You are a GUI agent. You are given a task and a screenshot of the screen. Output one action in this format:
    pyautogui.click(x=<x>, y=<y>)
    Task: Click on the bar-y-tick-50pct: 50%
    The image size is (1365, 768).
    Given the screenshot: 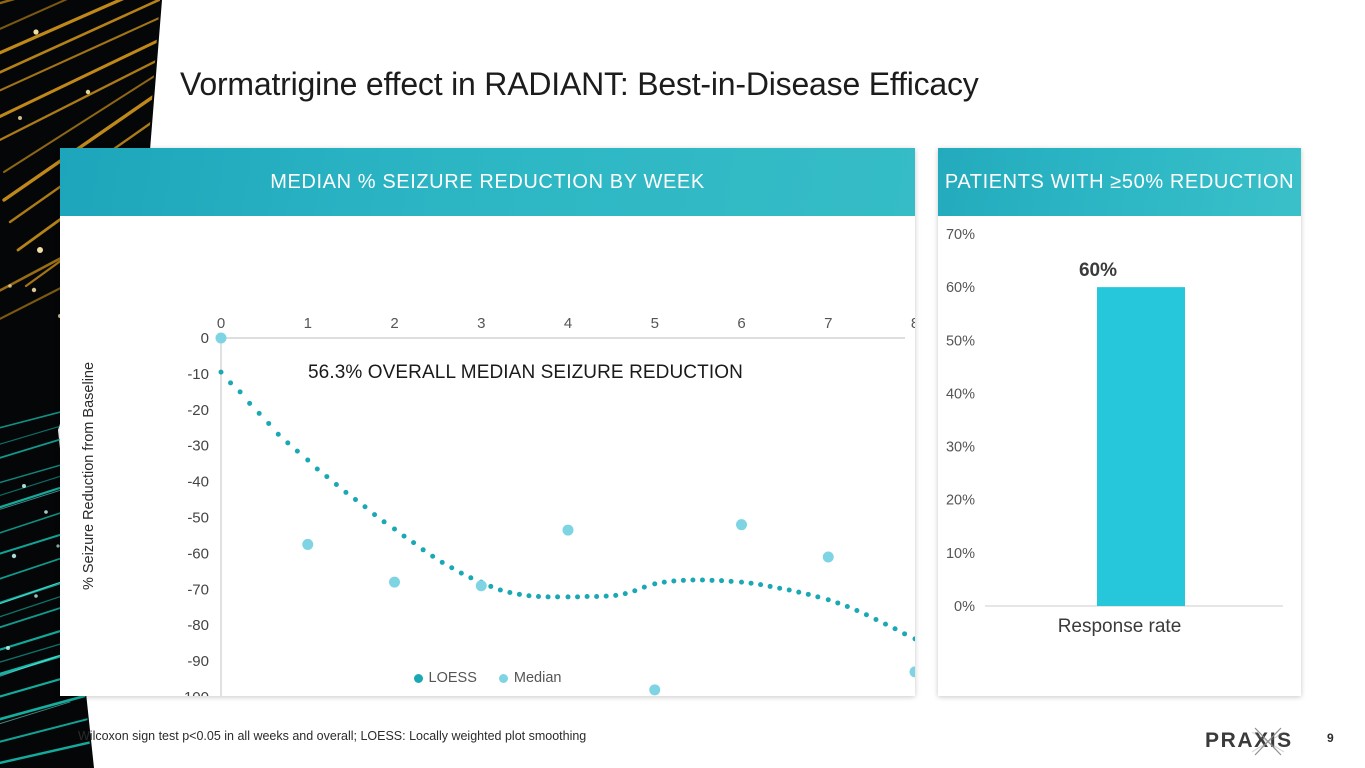 What is the action you would take?
    pyautogui.click(x=960, y=341)
    